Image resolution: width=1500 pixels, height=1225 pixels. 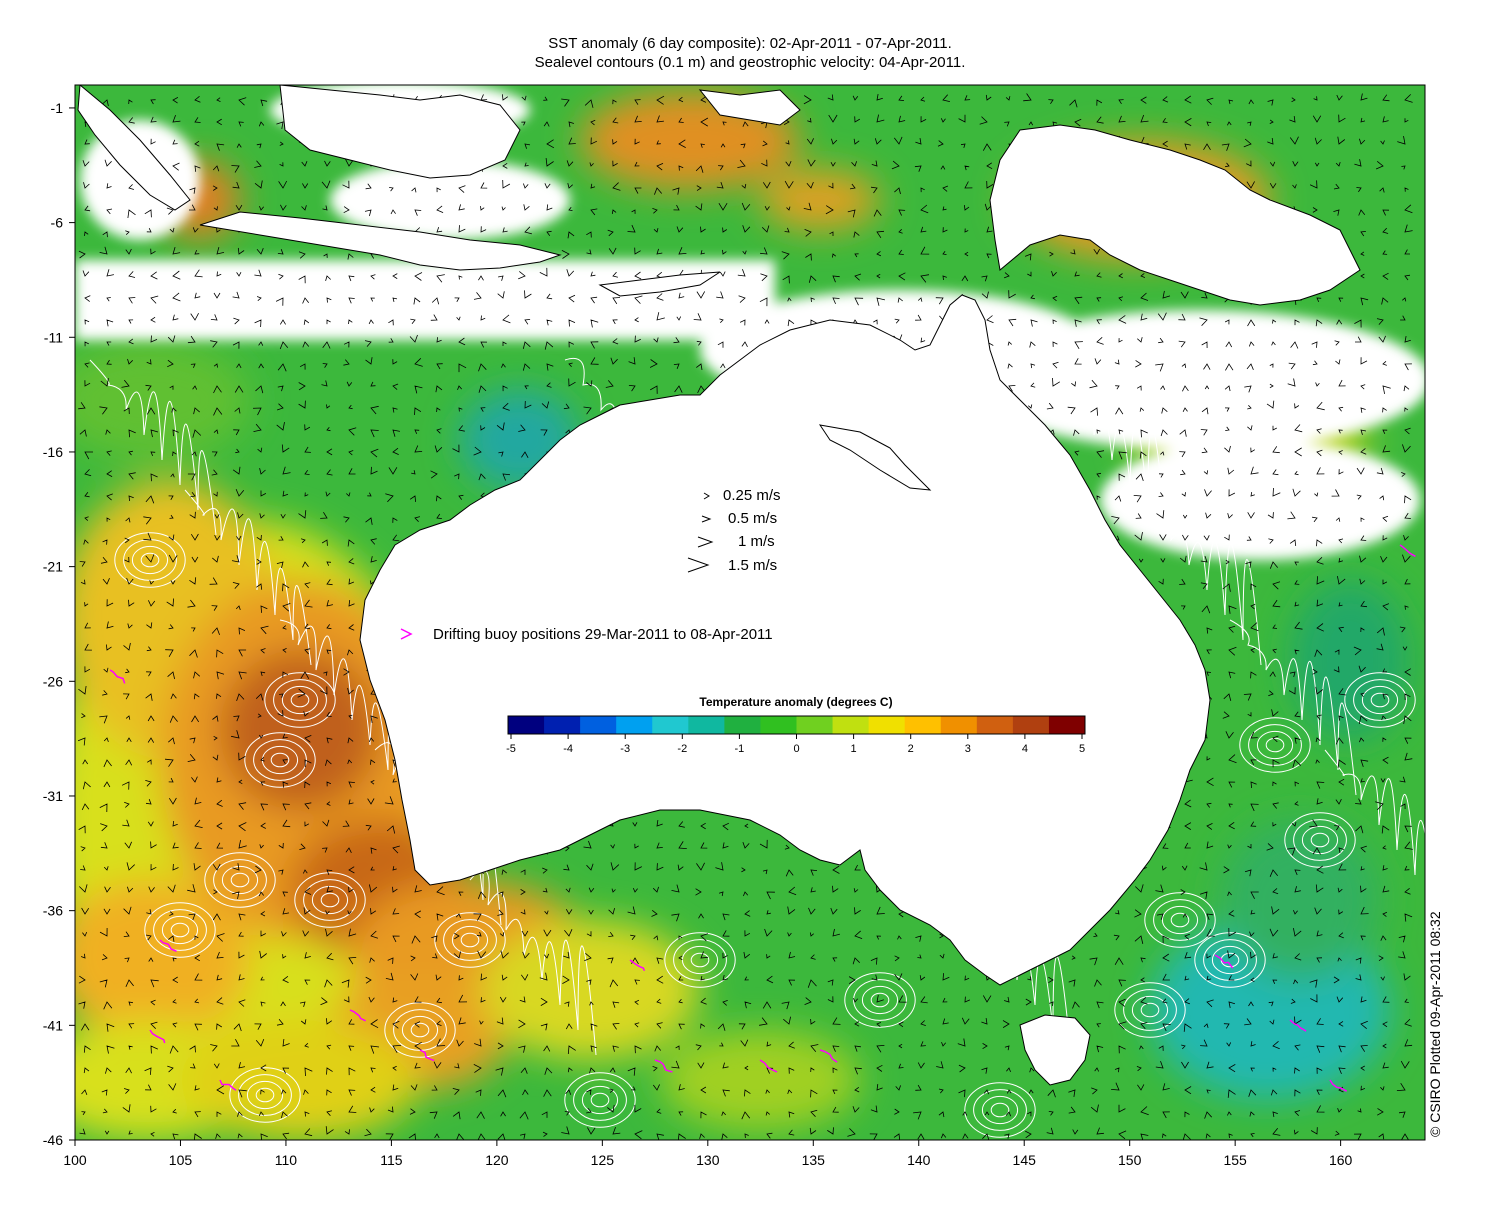 I want to click on x-tick-label: 105, so click(x=181, y=1160).